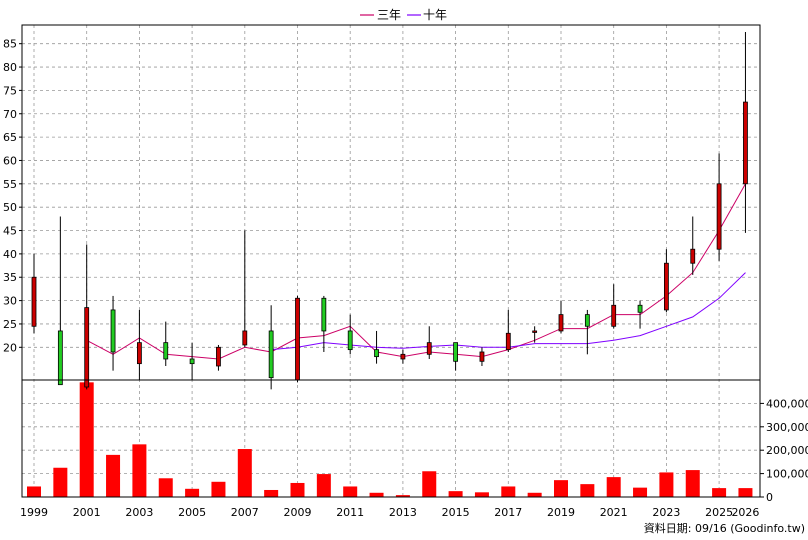 The image size is (808, 540). What do you see at coordinates (10, 324) in the screenshot?
I see `price-tick-label: 25` at bounding box center [10, 324].